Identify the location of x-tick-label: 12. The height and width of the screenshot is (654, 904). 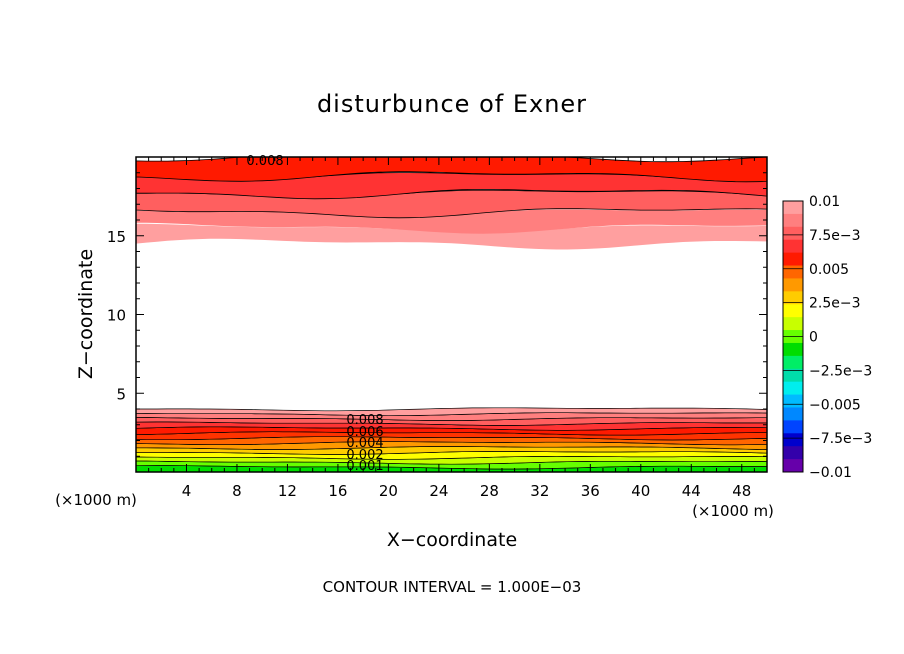
(287, 491).